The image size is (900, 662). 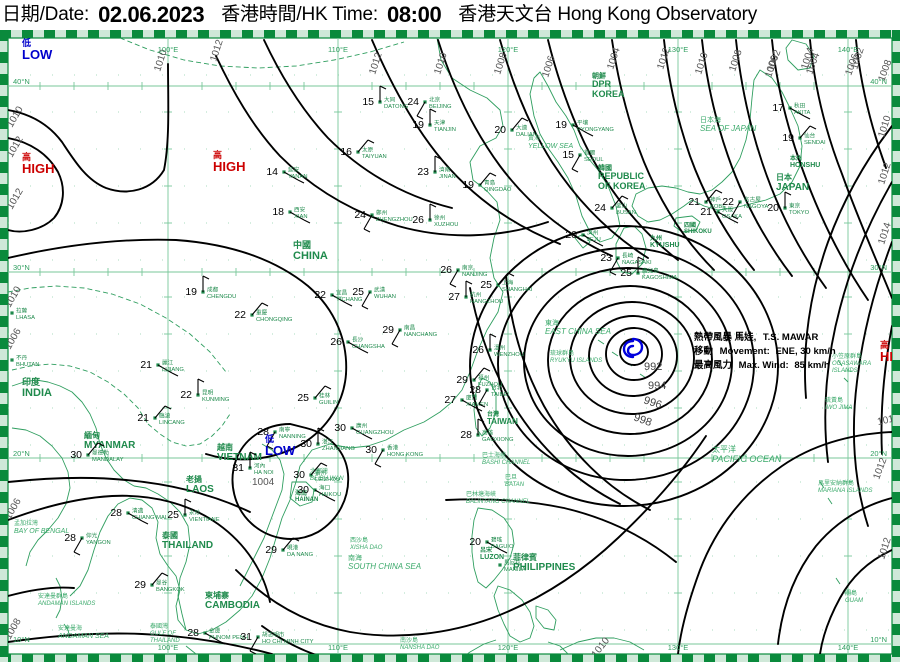 I want to click on station-temperature: 19, so click(x=468, y=185).